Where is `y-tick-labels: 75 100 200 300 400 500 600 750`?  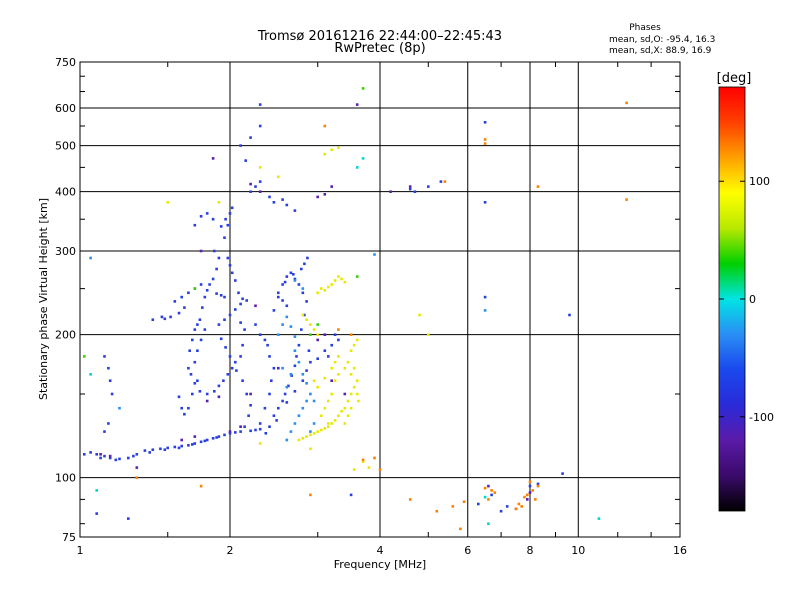
y-tick-labels: 75 100 200 300 400 500 600 750 is located at coordinates (65, 300).